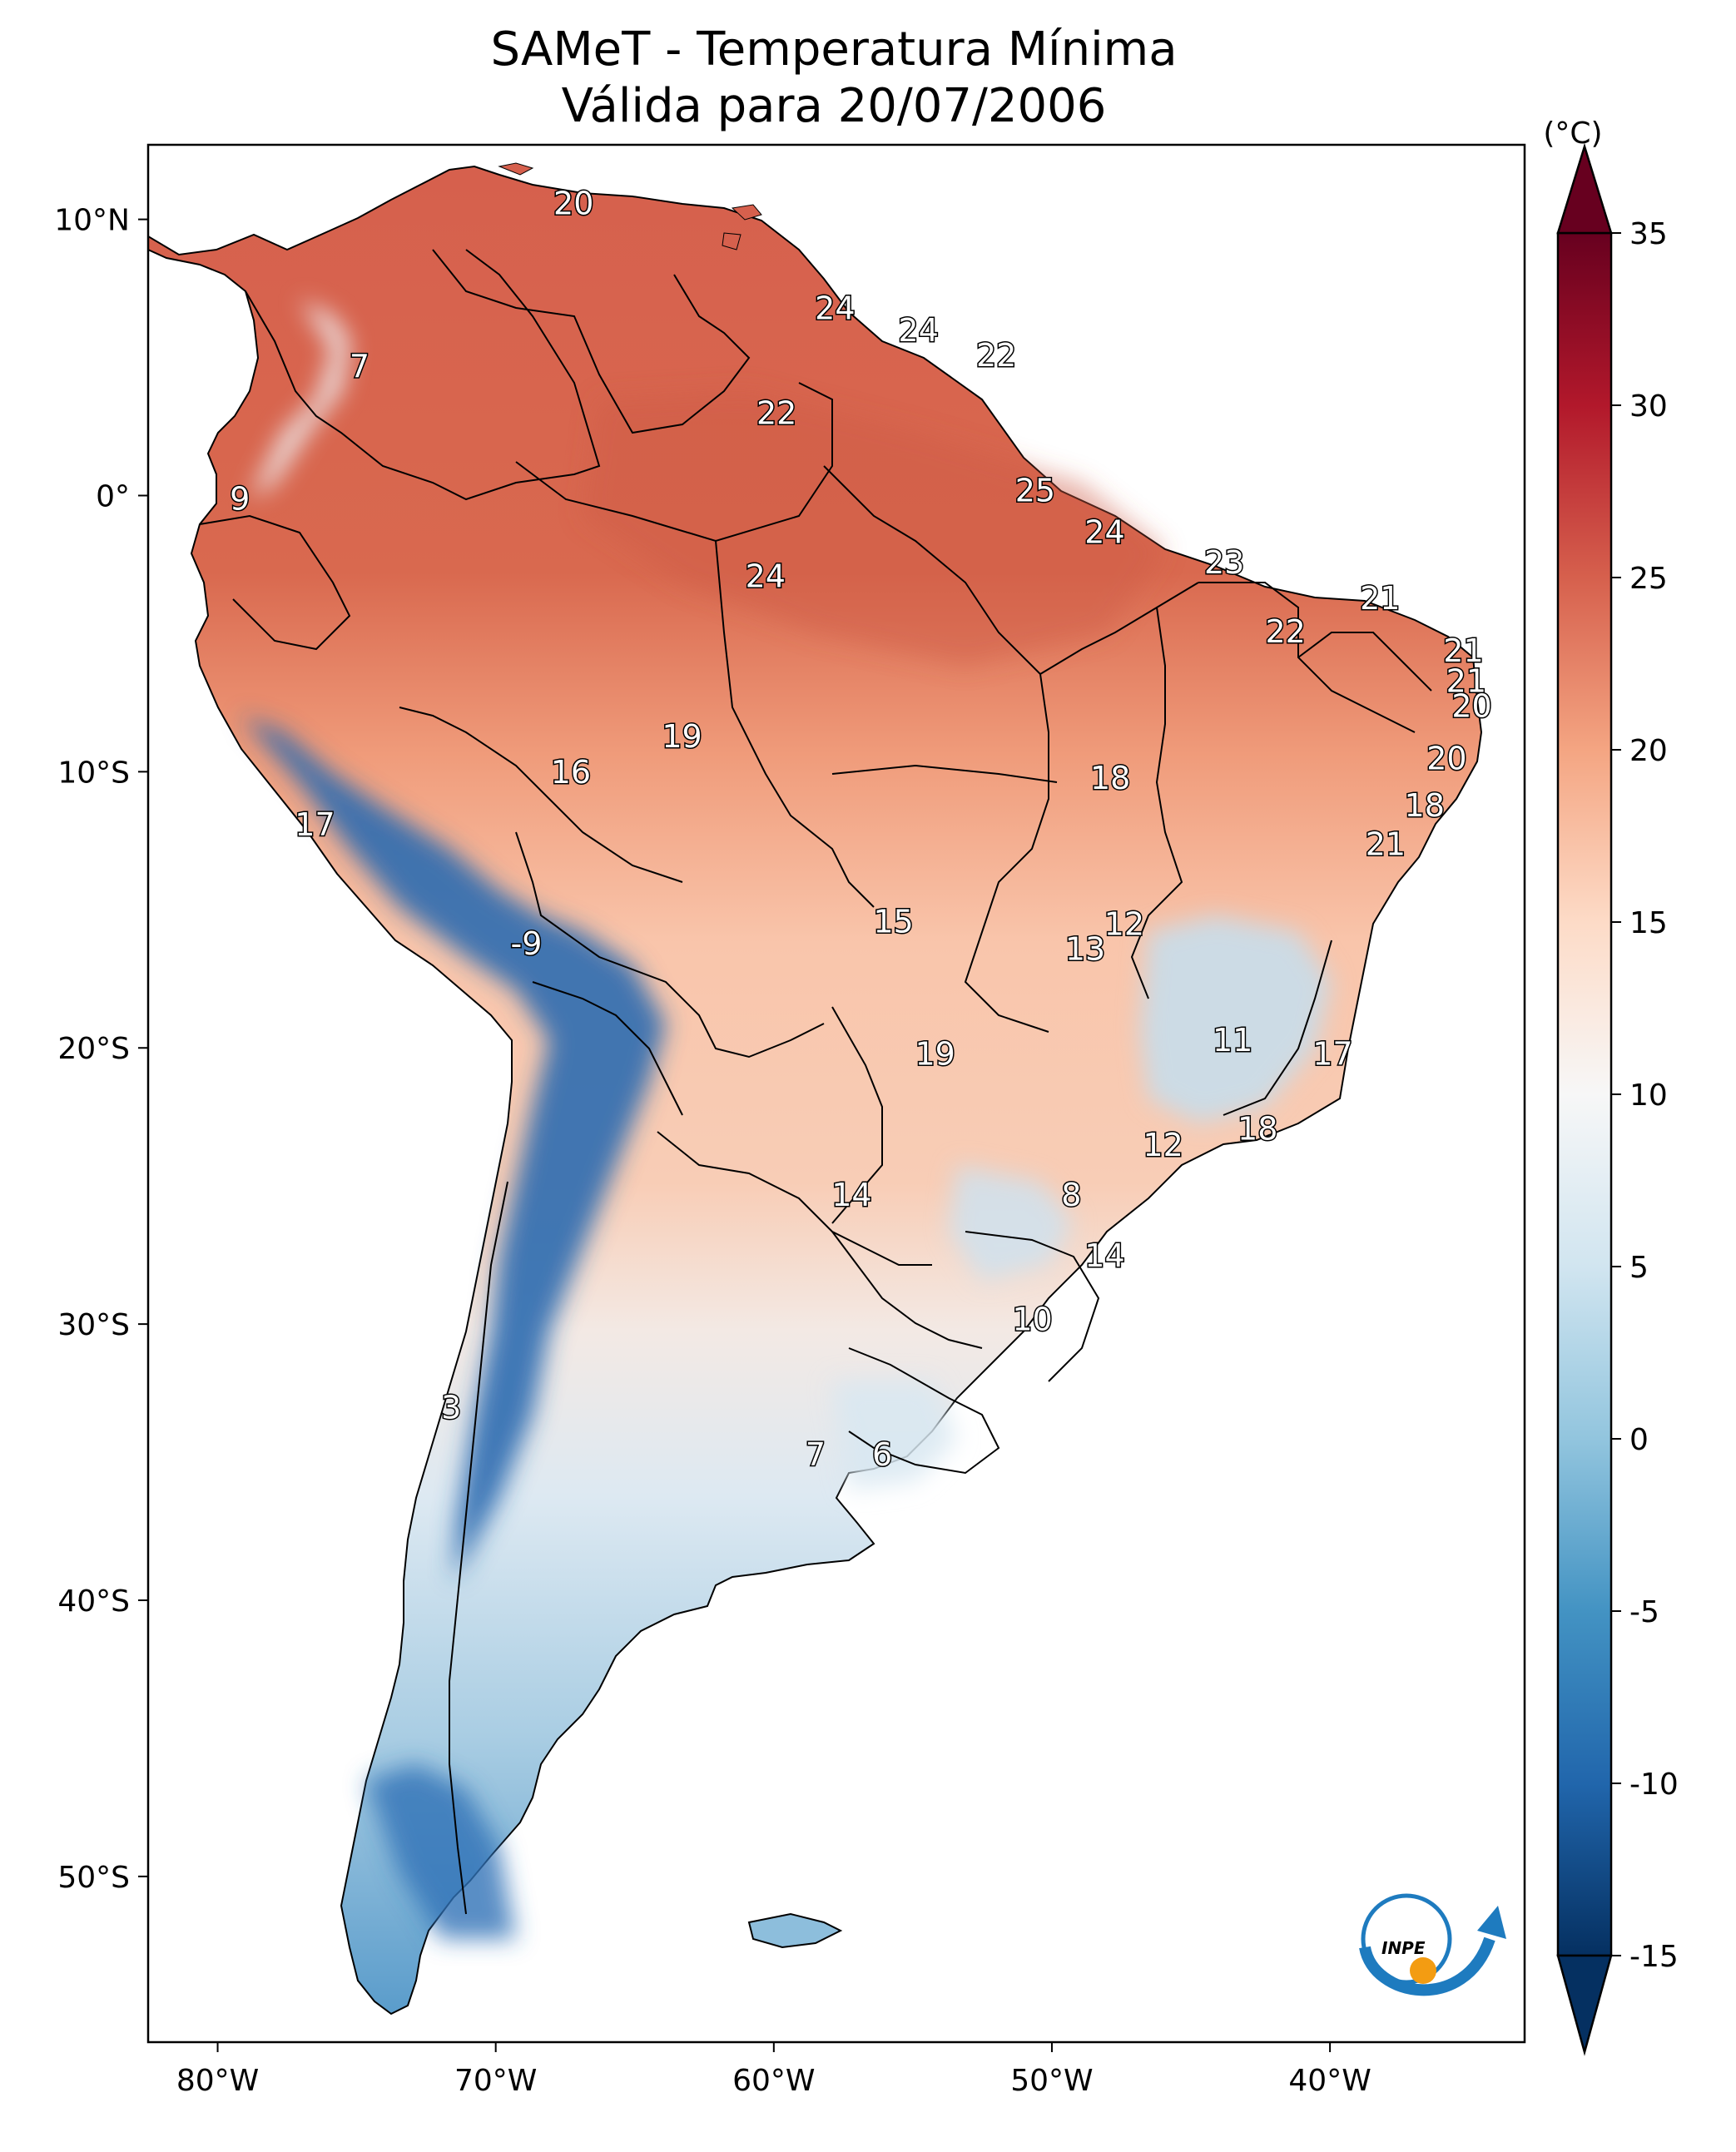  Describe the element at coordinates (94, 773) in the screenshot. I see `lat-tick-label: 10°S` at that location.